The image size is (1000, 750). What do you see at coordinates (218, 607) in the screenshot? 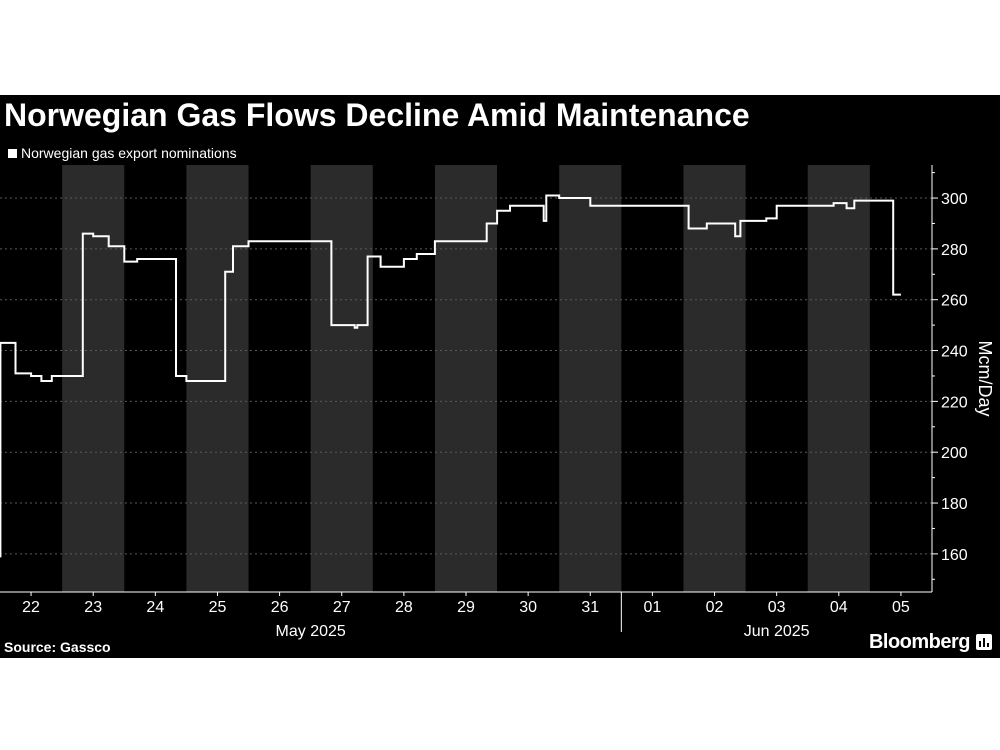
I see `x-tick-label: 25` at bounding box center [218, 607].